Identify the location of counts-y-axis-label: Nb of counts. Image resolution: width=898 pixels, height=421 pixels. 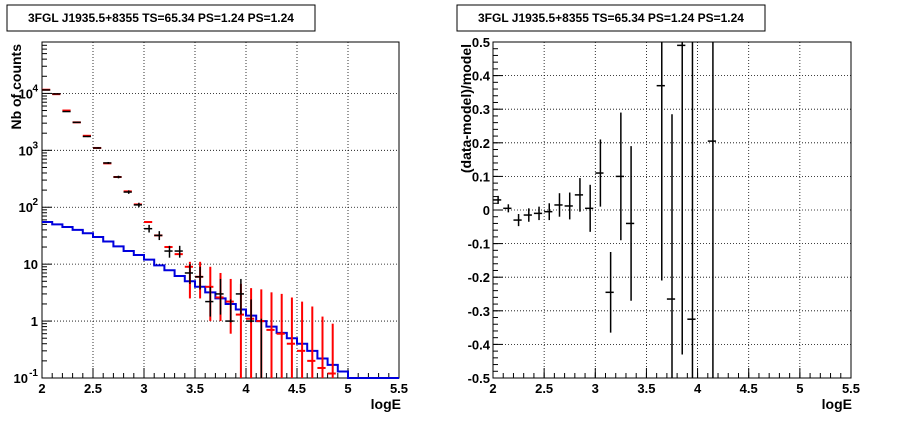
(16, 87).